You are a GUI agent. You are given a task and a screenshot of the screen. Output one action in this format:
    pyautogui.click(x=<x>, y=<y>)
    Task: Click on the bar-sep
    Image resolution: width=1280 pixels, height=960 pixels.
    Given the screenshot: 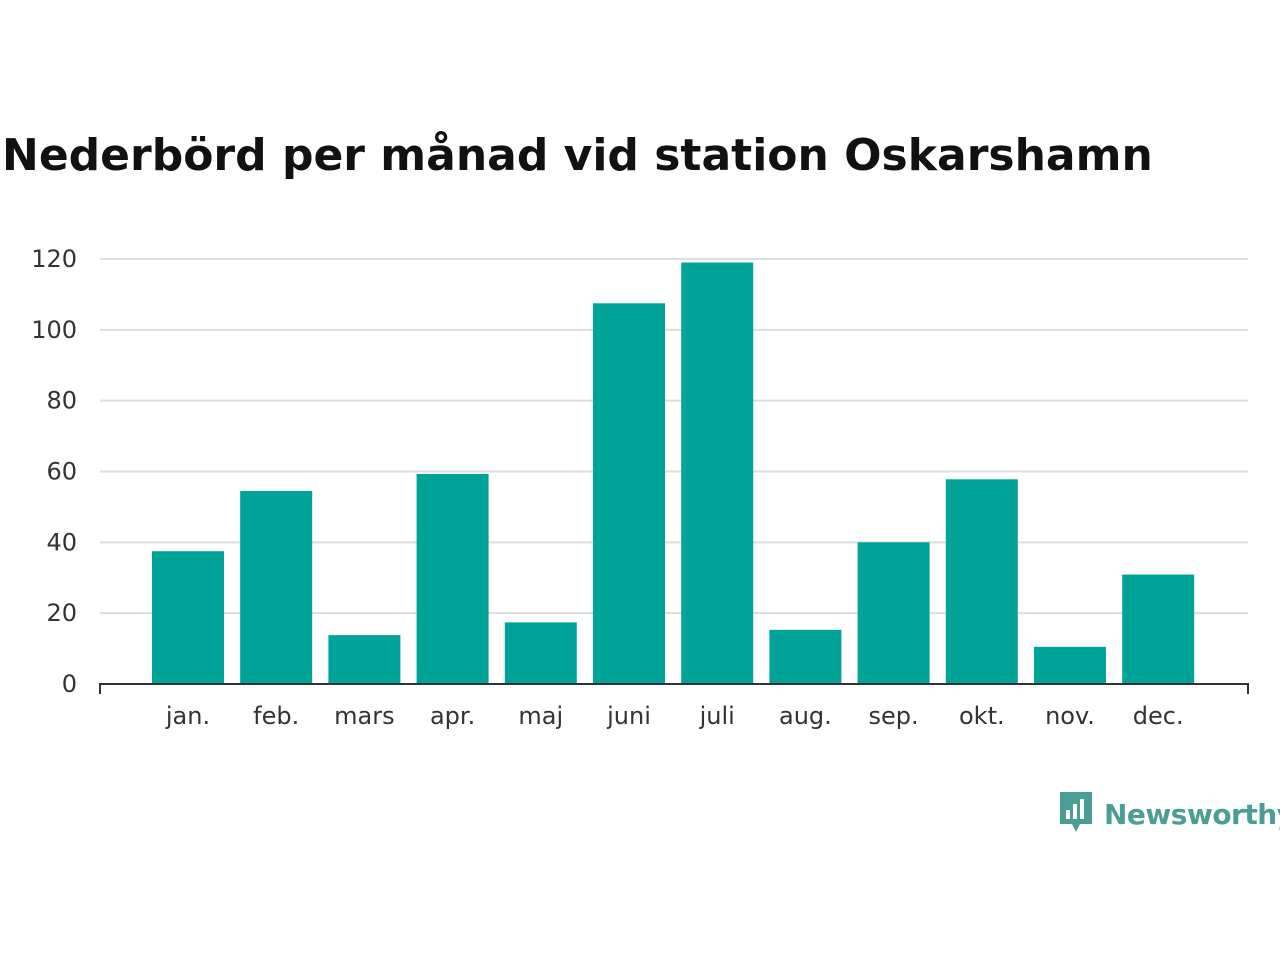 What is the action you would take?
    pyautogui.click(x=893, y=613)
    